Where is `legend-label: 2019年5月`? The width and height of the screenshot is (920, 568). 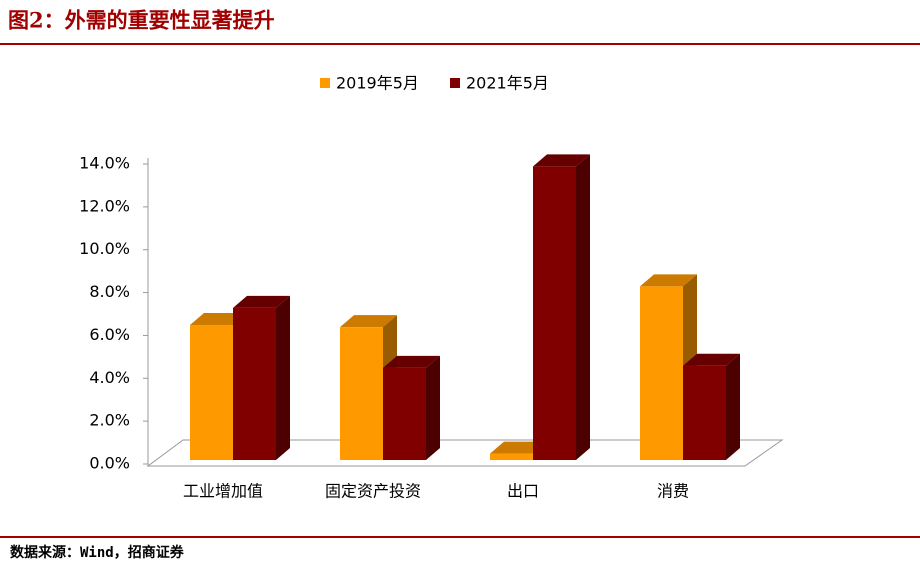 legend-label: 2019年5月 is located at coordinates (377, 83).